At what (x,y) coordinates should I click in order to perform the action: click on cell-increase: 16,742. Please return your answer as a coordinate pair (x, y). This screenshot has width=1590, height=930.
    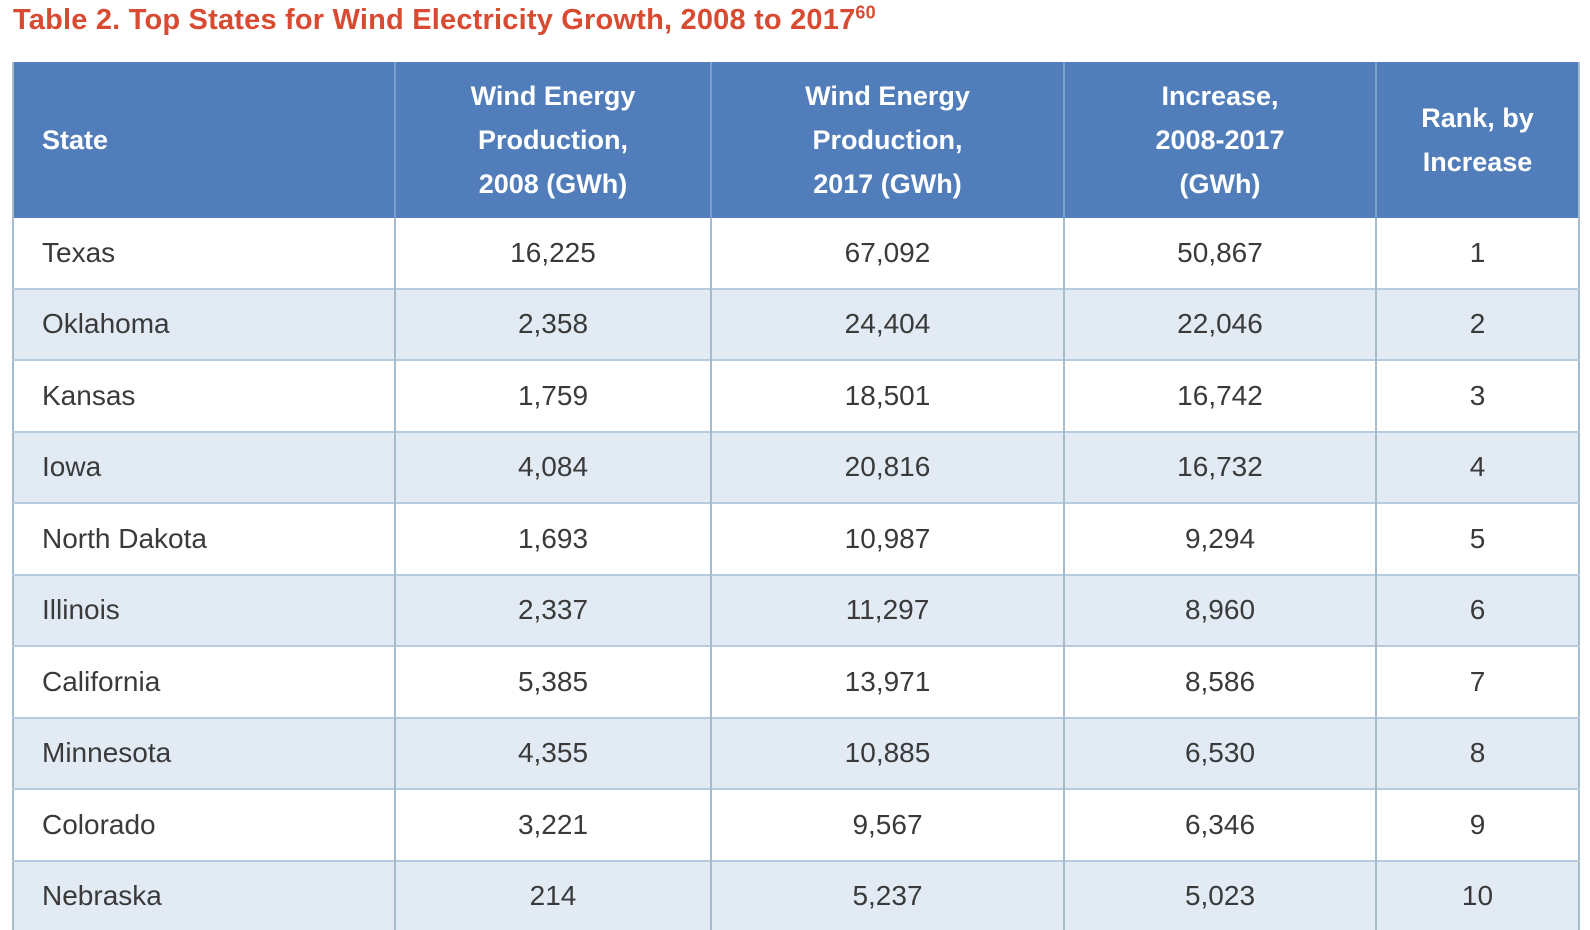
    Looking at the image, I should click on (1220, 395).